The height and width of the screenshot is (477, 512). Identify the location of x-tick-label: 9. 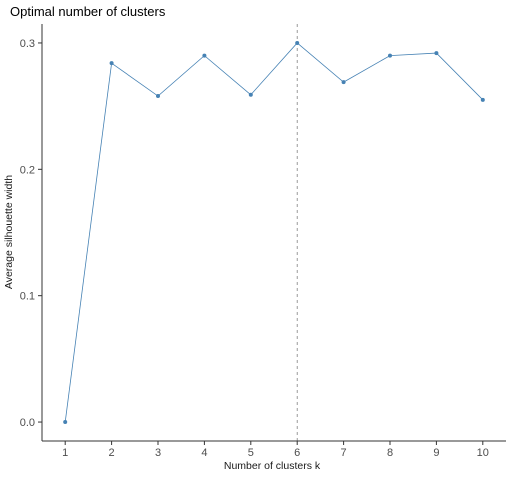
(436, 453).